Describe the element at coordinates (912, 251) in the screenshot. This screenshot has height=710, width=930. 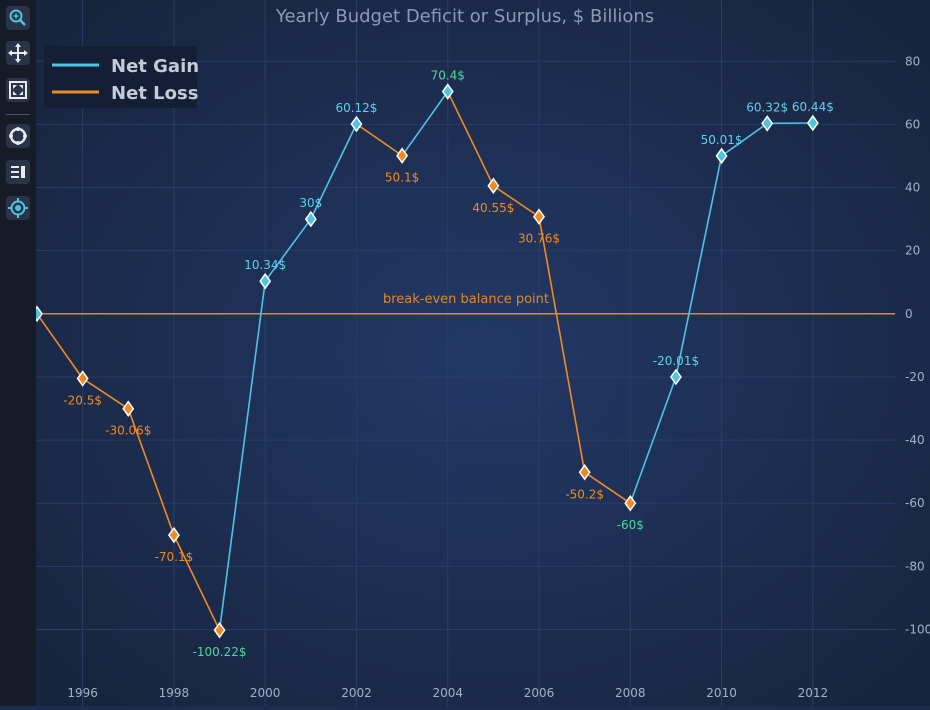
I see `y-tick-label: 20` at that location.